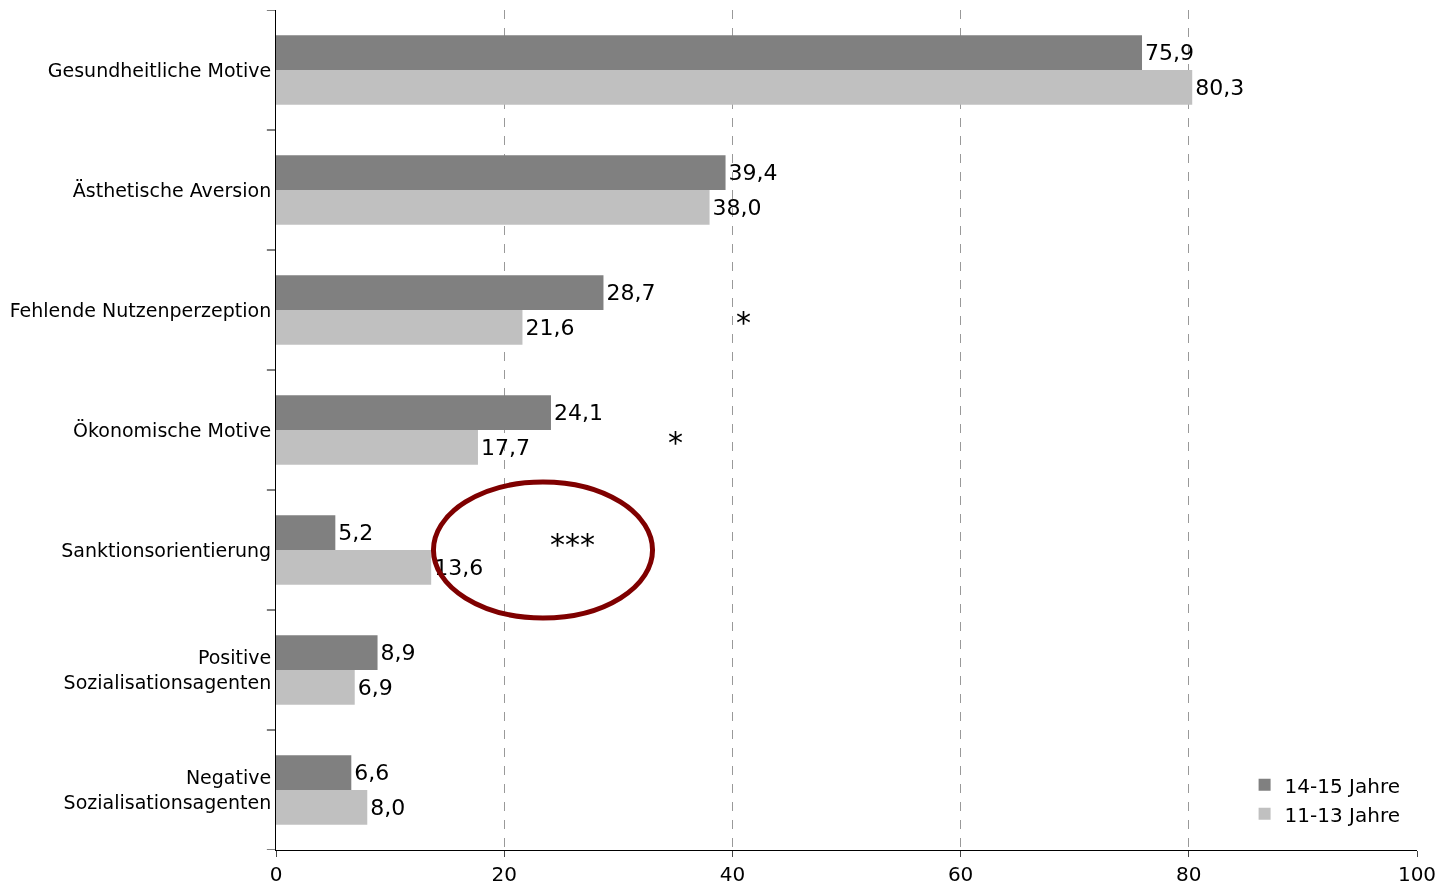 The image size is (1445, 890). What do you see at coordinates (578, 413) in the screenshot?
I see `data-label: 24,1` at bounding box center [578, 413].